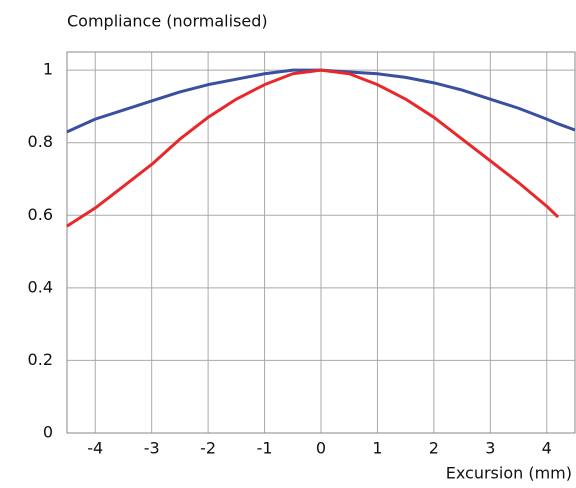 The height and width of the screenshot is (488, 576). I want to click on y-tick-label: 0, so click(48, 432).